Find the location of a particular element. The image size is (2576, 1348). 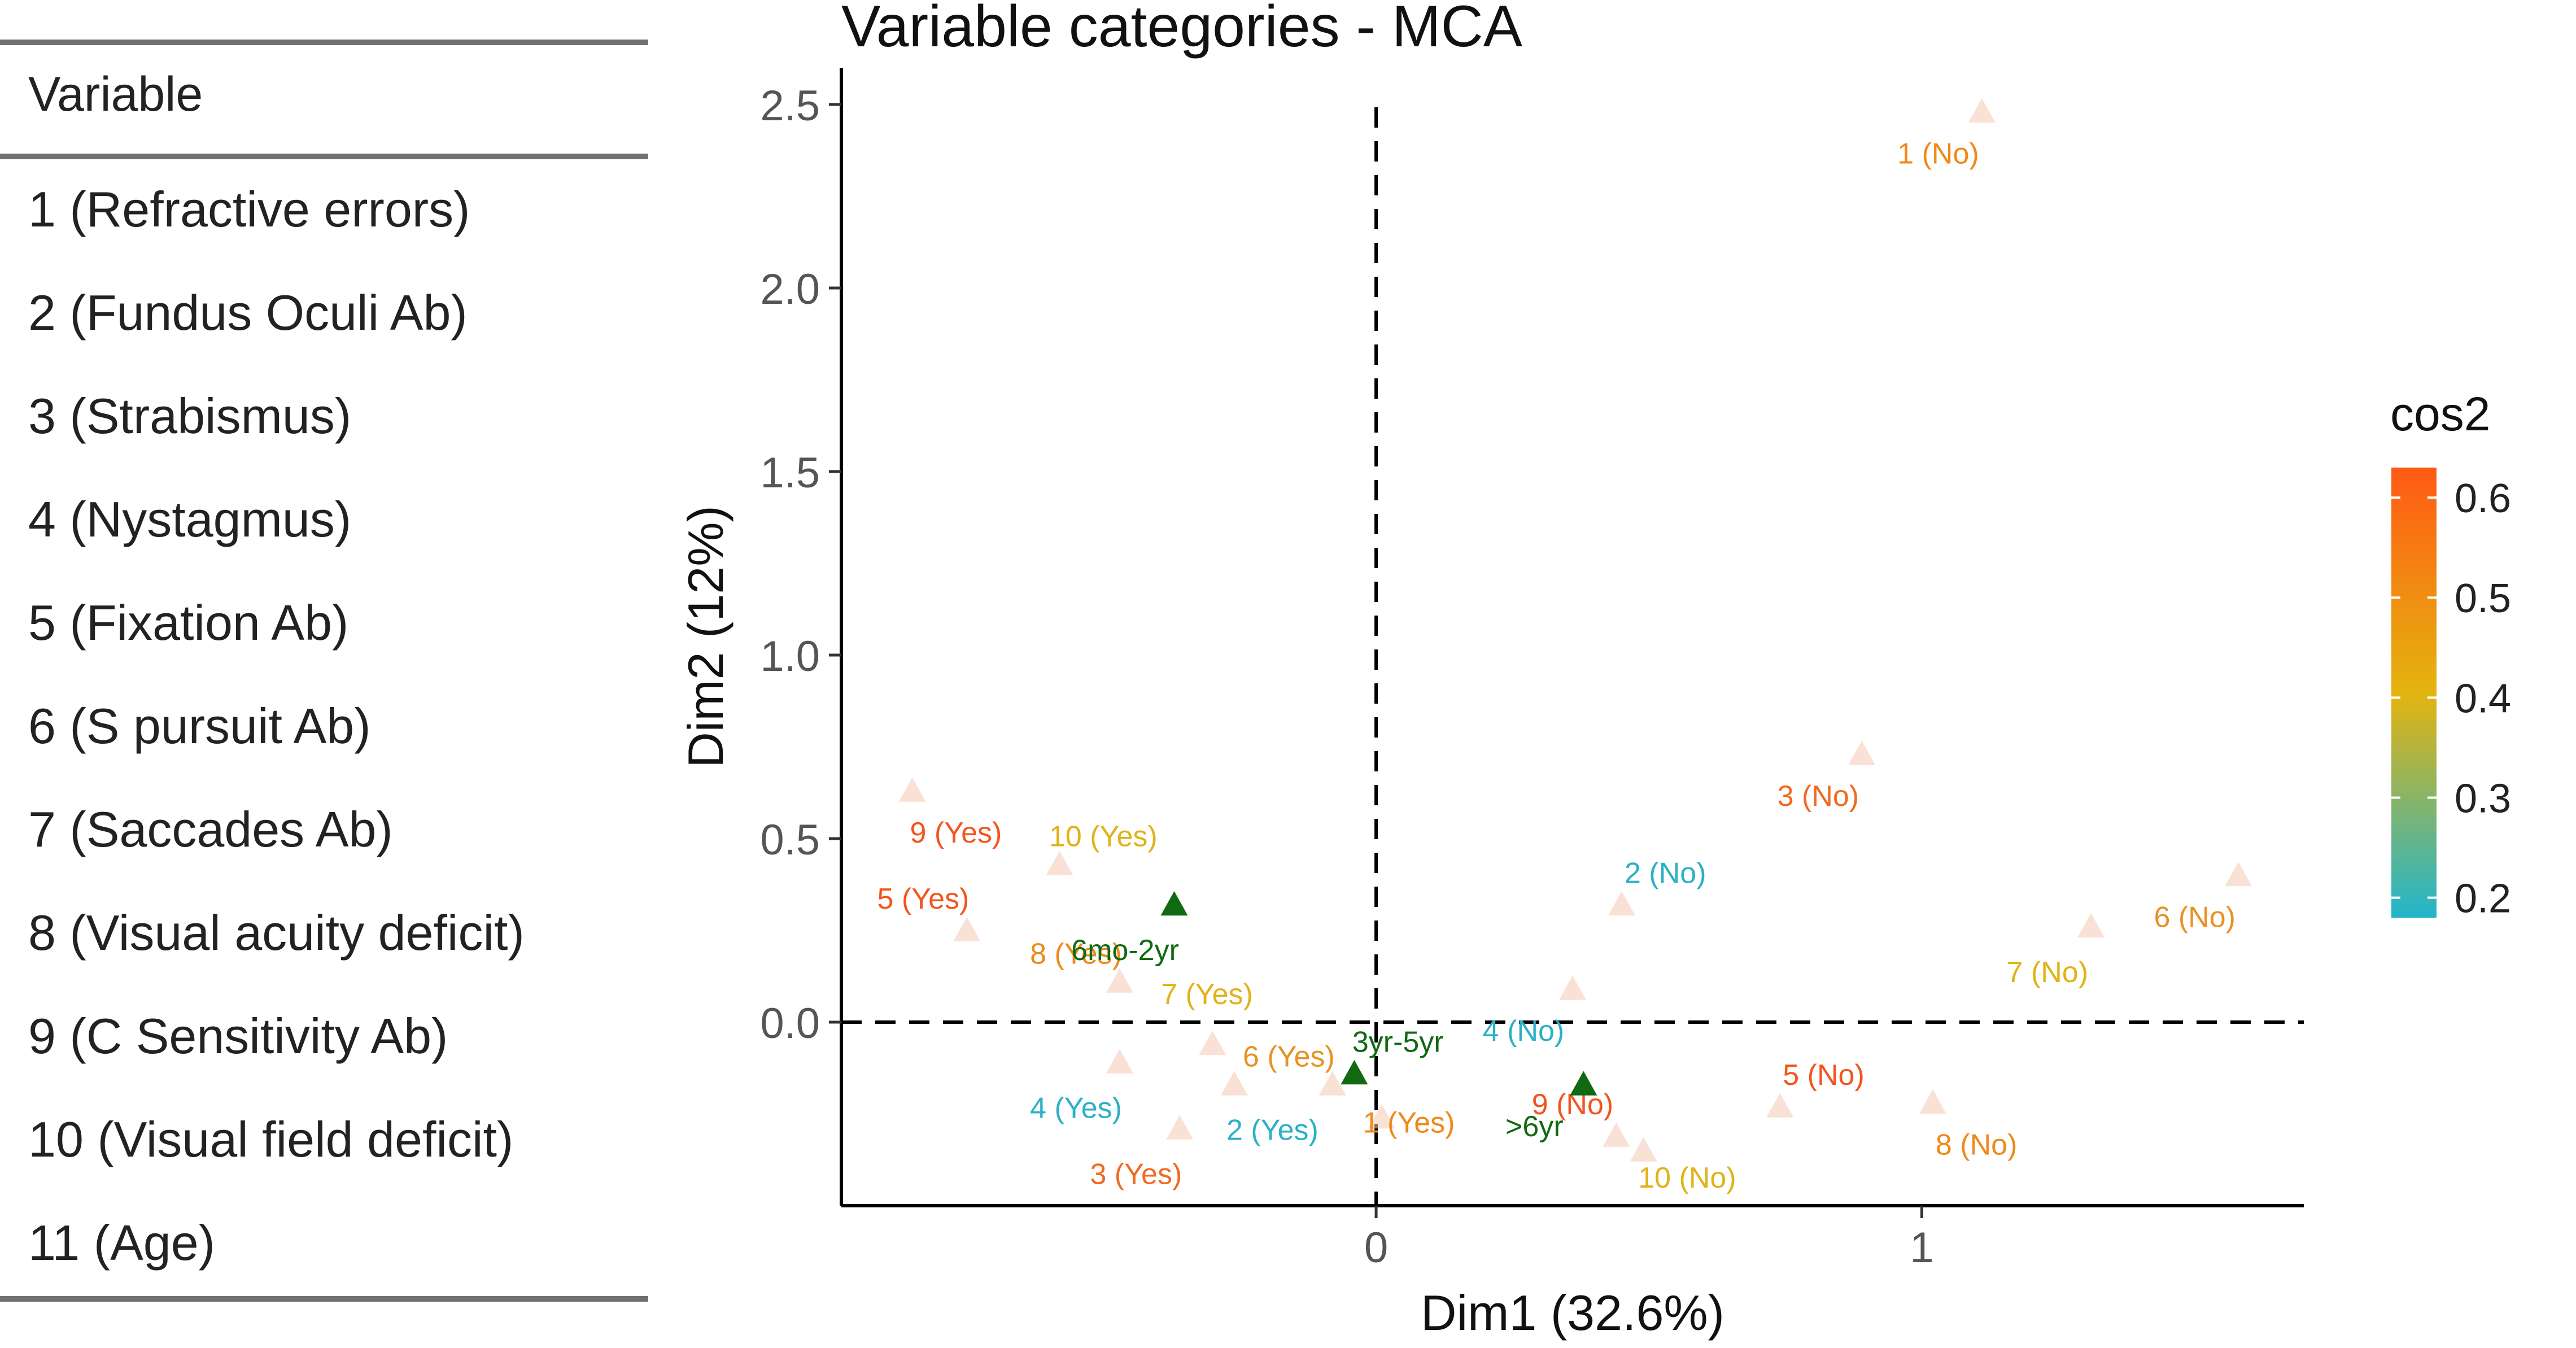

age-label: 6mo-2yr is located at coordinates (1125, 950).